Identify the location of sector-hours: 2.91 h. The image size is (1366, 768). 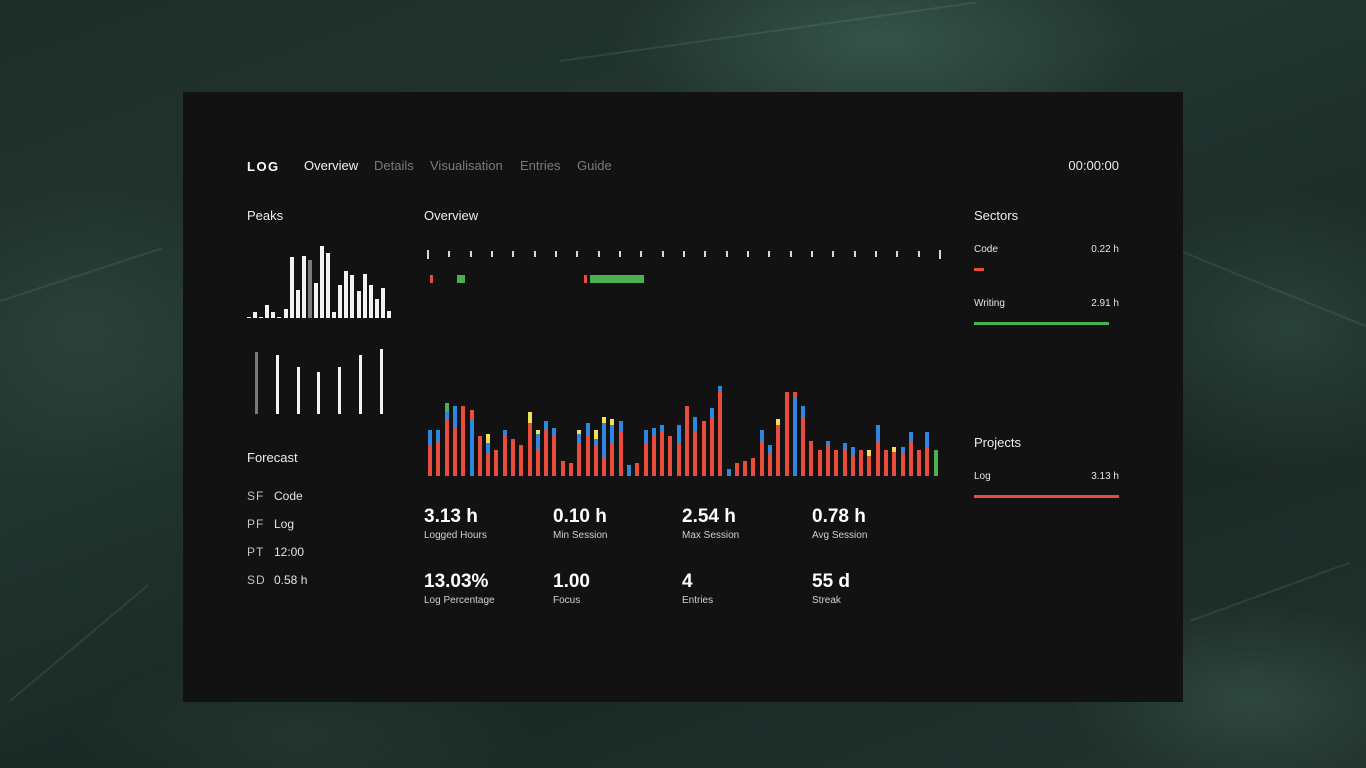
(1105, 303).